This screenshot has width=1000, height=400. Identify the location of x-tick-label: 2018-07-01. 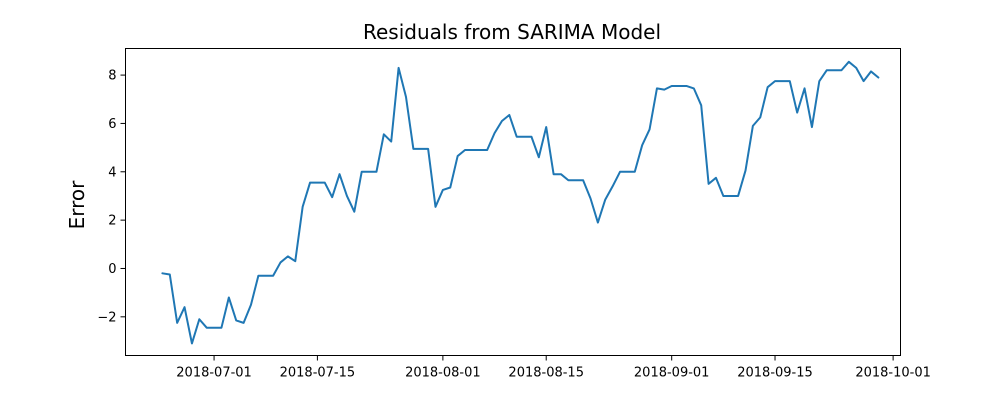
(214, 373).